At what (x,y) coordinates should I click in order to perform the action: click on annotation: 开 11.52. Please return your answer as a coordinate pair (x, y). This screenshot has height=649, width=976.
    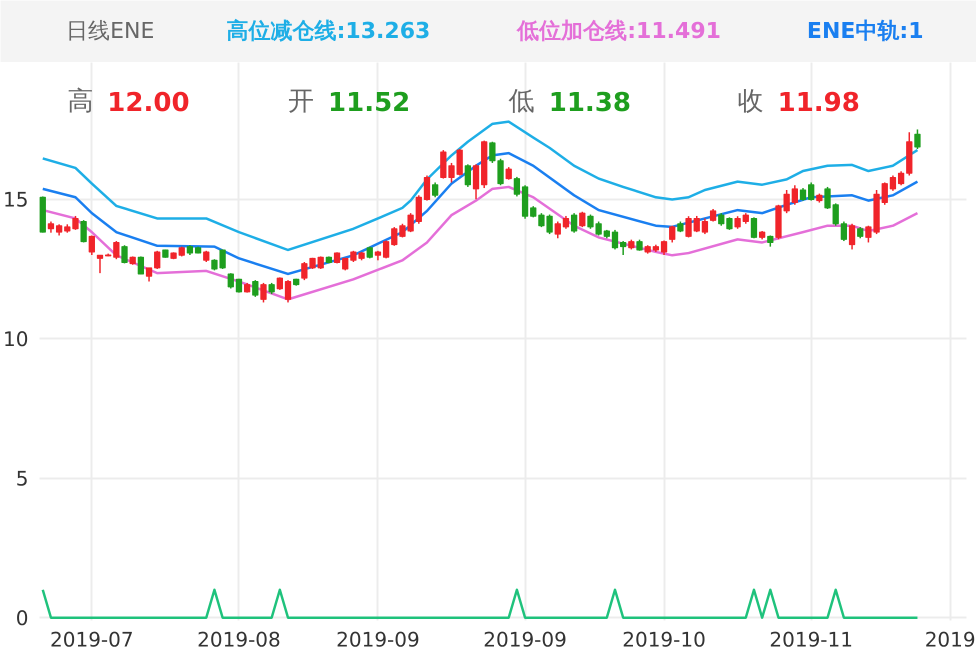
    Looking at the image, I should click on (349, 102).